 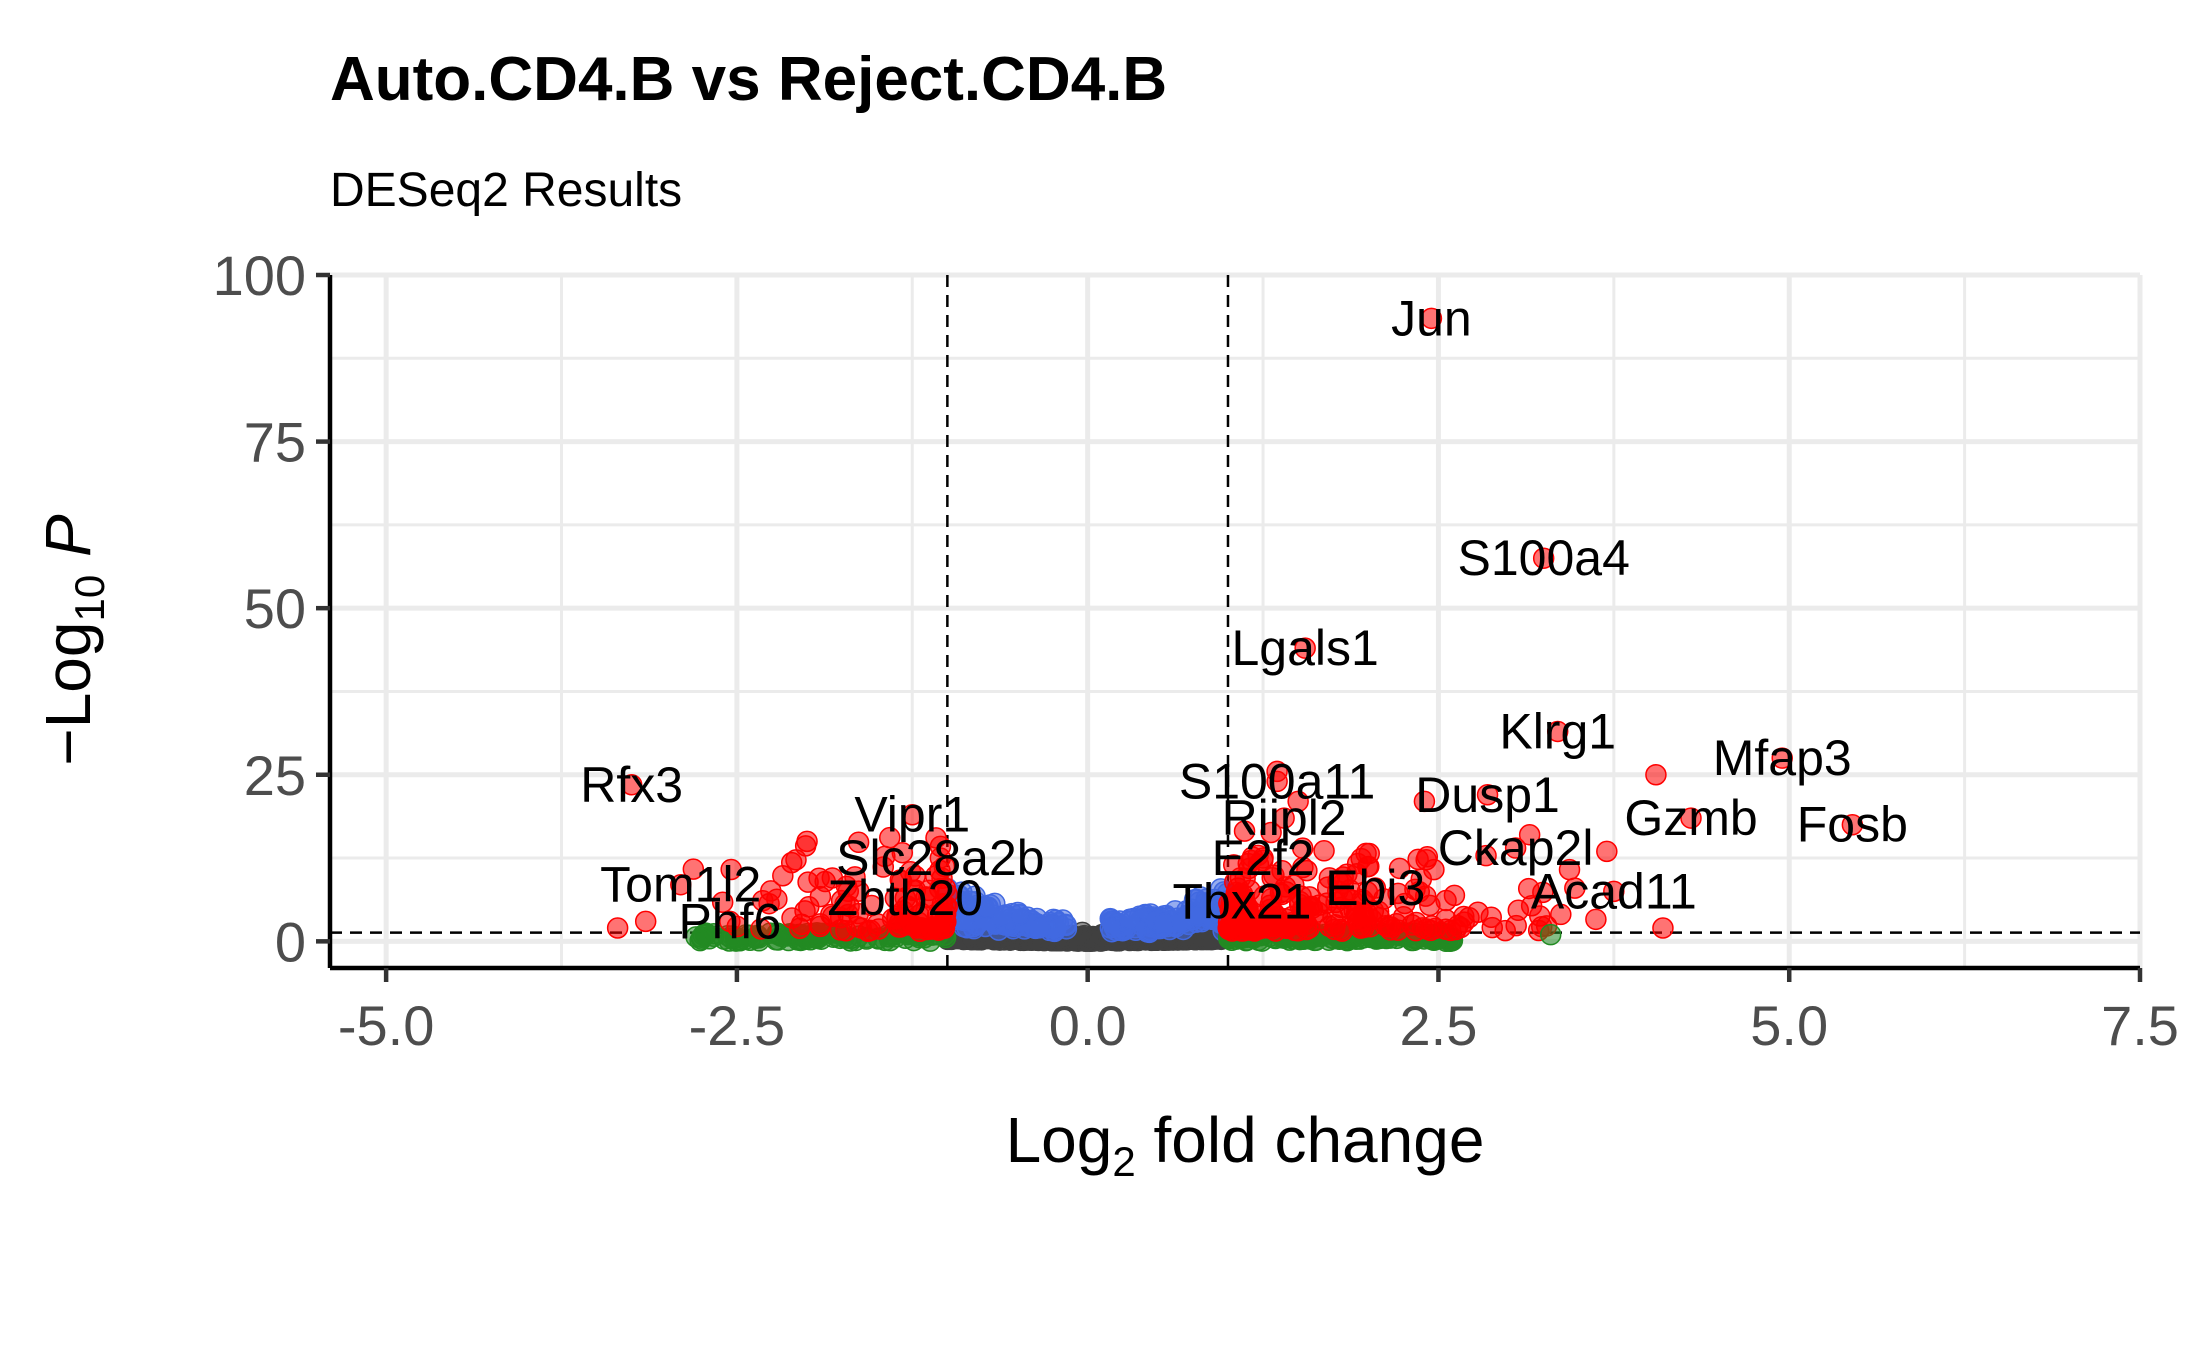 I want to click on gene-label-rfx3: Rfx3, so click(x=631, y=785).